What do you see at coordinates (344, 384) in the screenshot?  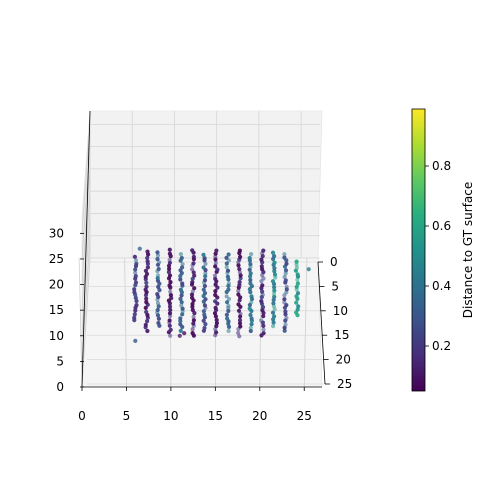 I see `y-tick-label: 25` at bounding box center [344, 384].